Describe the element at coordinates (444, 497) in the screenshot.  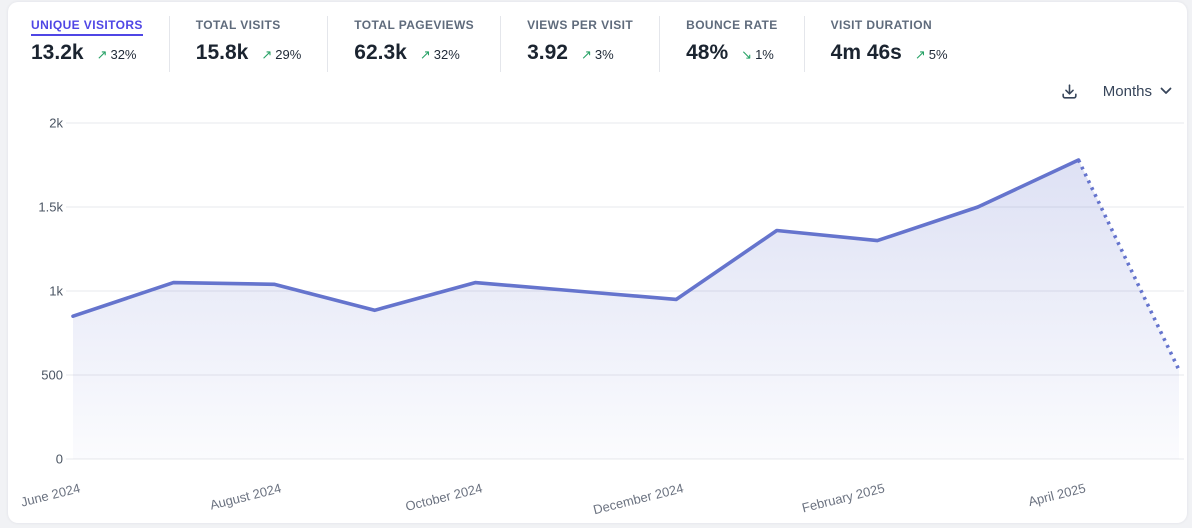
I see `x-tick-label: October 2024` at that location.